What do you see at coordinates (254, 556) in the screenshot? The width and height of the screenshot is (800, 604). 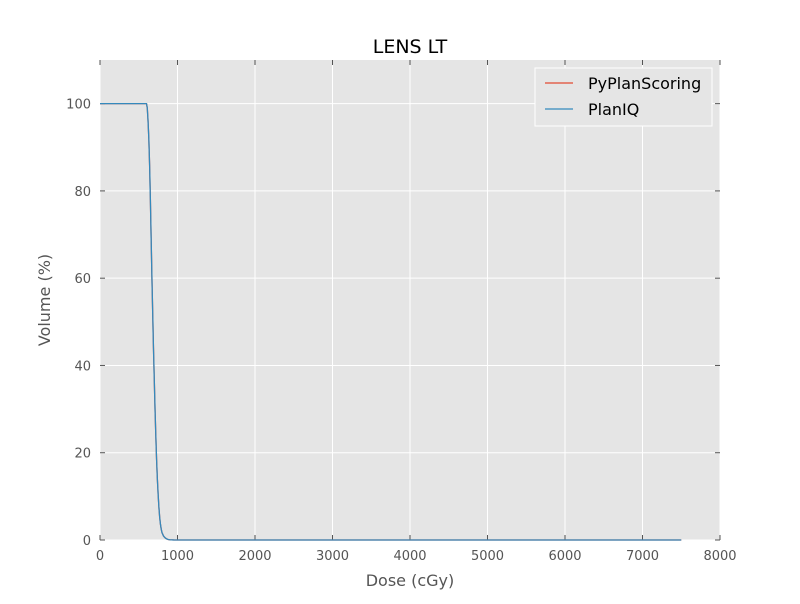 I see `x-tick-label: 2000` at bounding box center [254, 556].